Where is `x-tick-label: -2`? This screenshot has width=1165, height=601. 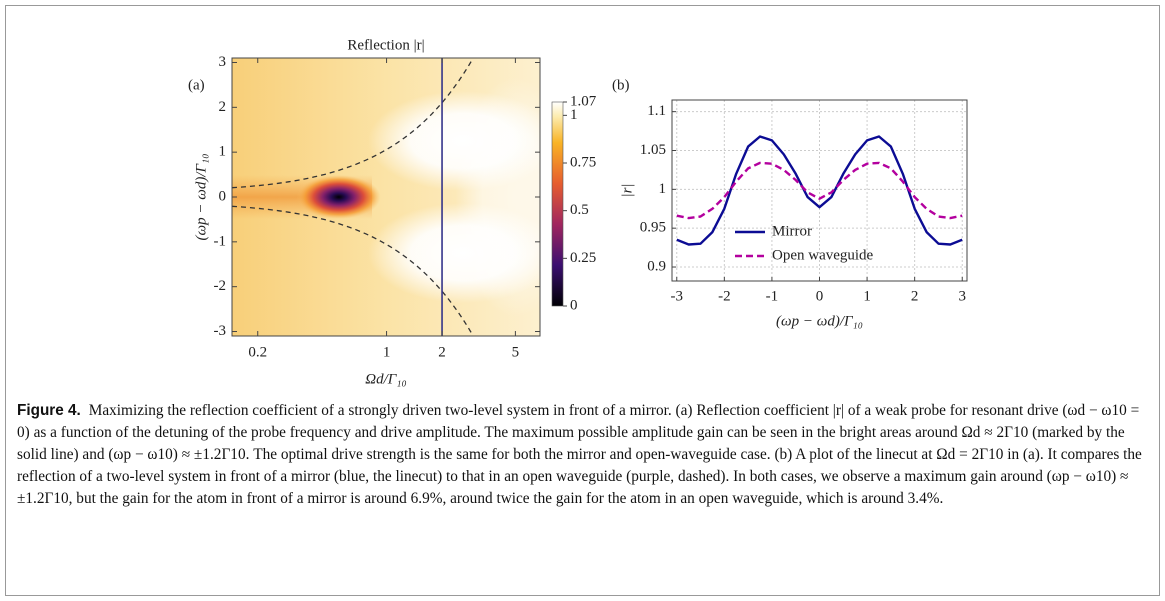
x-tick-label: -2 is located at coordinates (724, 296).